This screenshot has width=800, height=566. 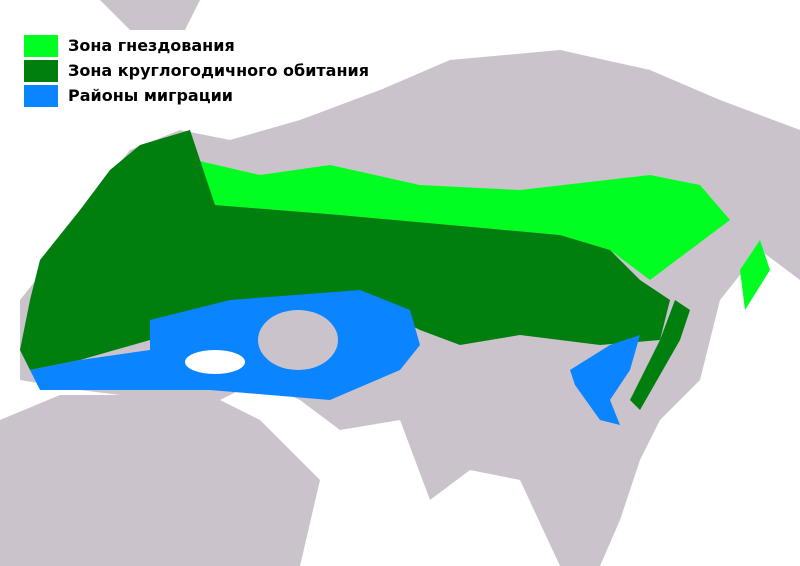 I want to click on legend-label: Зона гнездования, so click(x=151, y=45).